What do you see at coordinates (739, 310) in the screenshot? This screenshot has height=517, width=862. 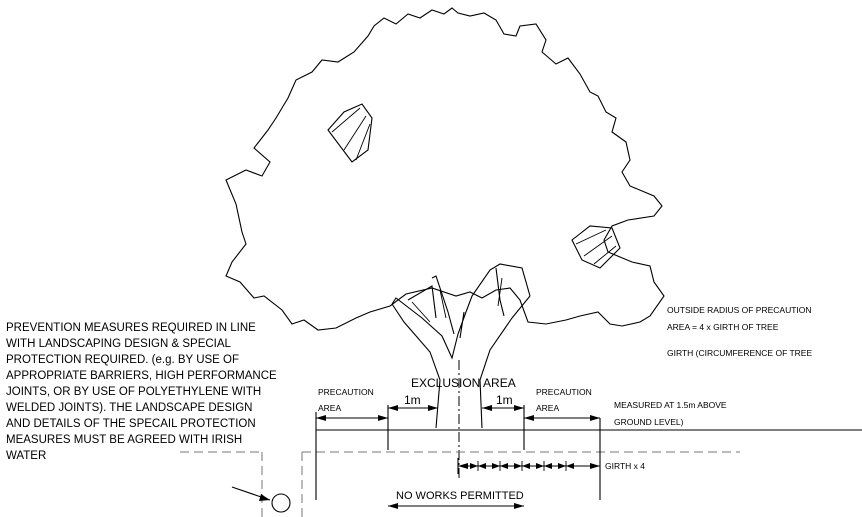 I see `outside-radius-note-line: OUTSIDE RADIUS OF PRECAUTION` at bounding box center [739, 310].